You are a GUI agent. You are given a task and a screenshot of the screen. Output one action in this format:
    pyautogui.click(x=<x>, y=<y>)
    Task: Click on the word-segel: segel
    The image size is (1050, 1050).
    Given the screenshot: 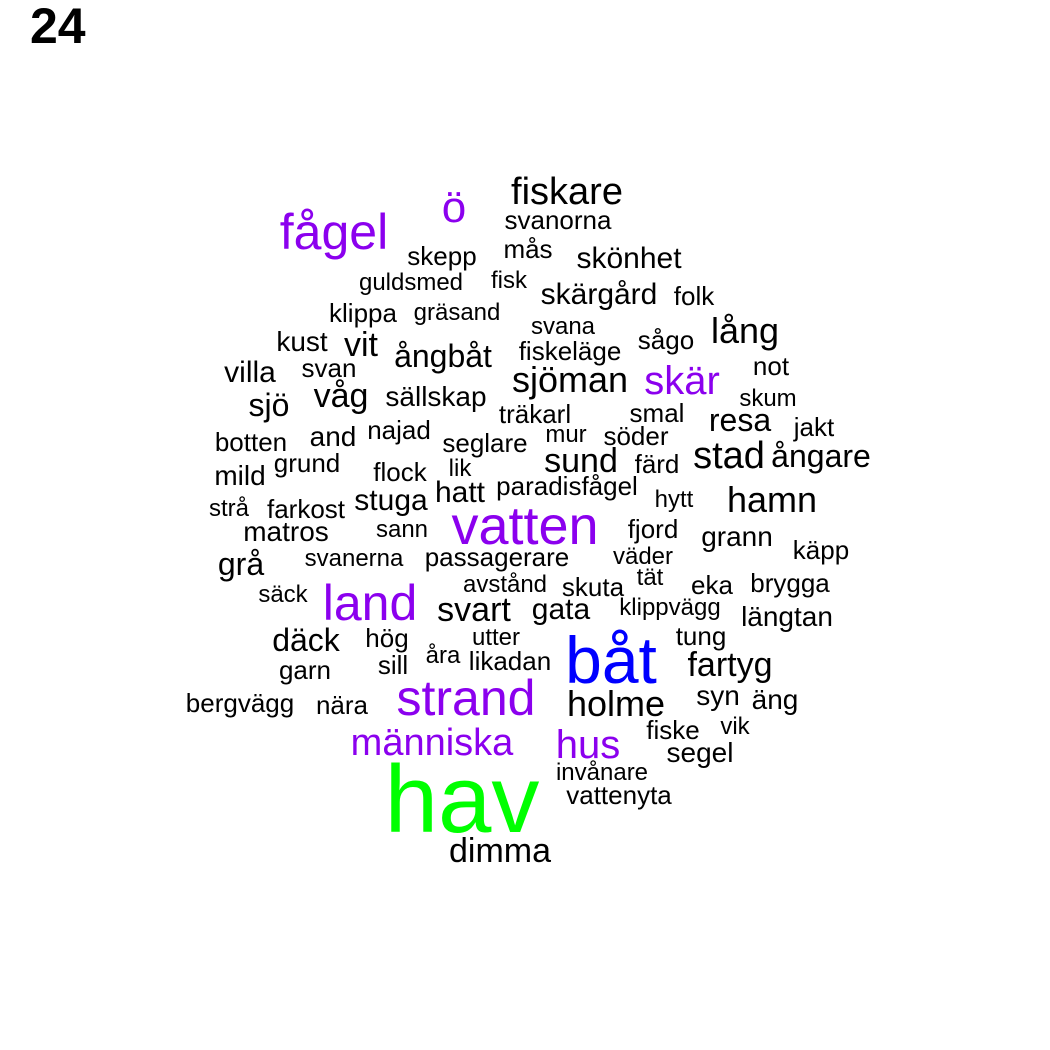 What is the action you would take?
    pyautogui.click(x=700, y=752)
    